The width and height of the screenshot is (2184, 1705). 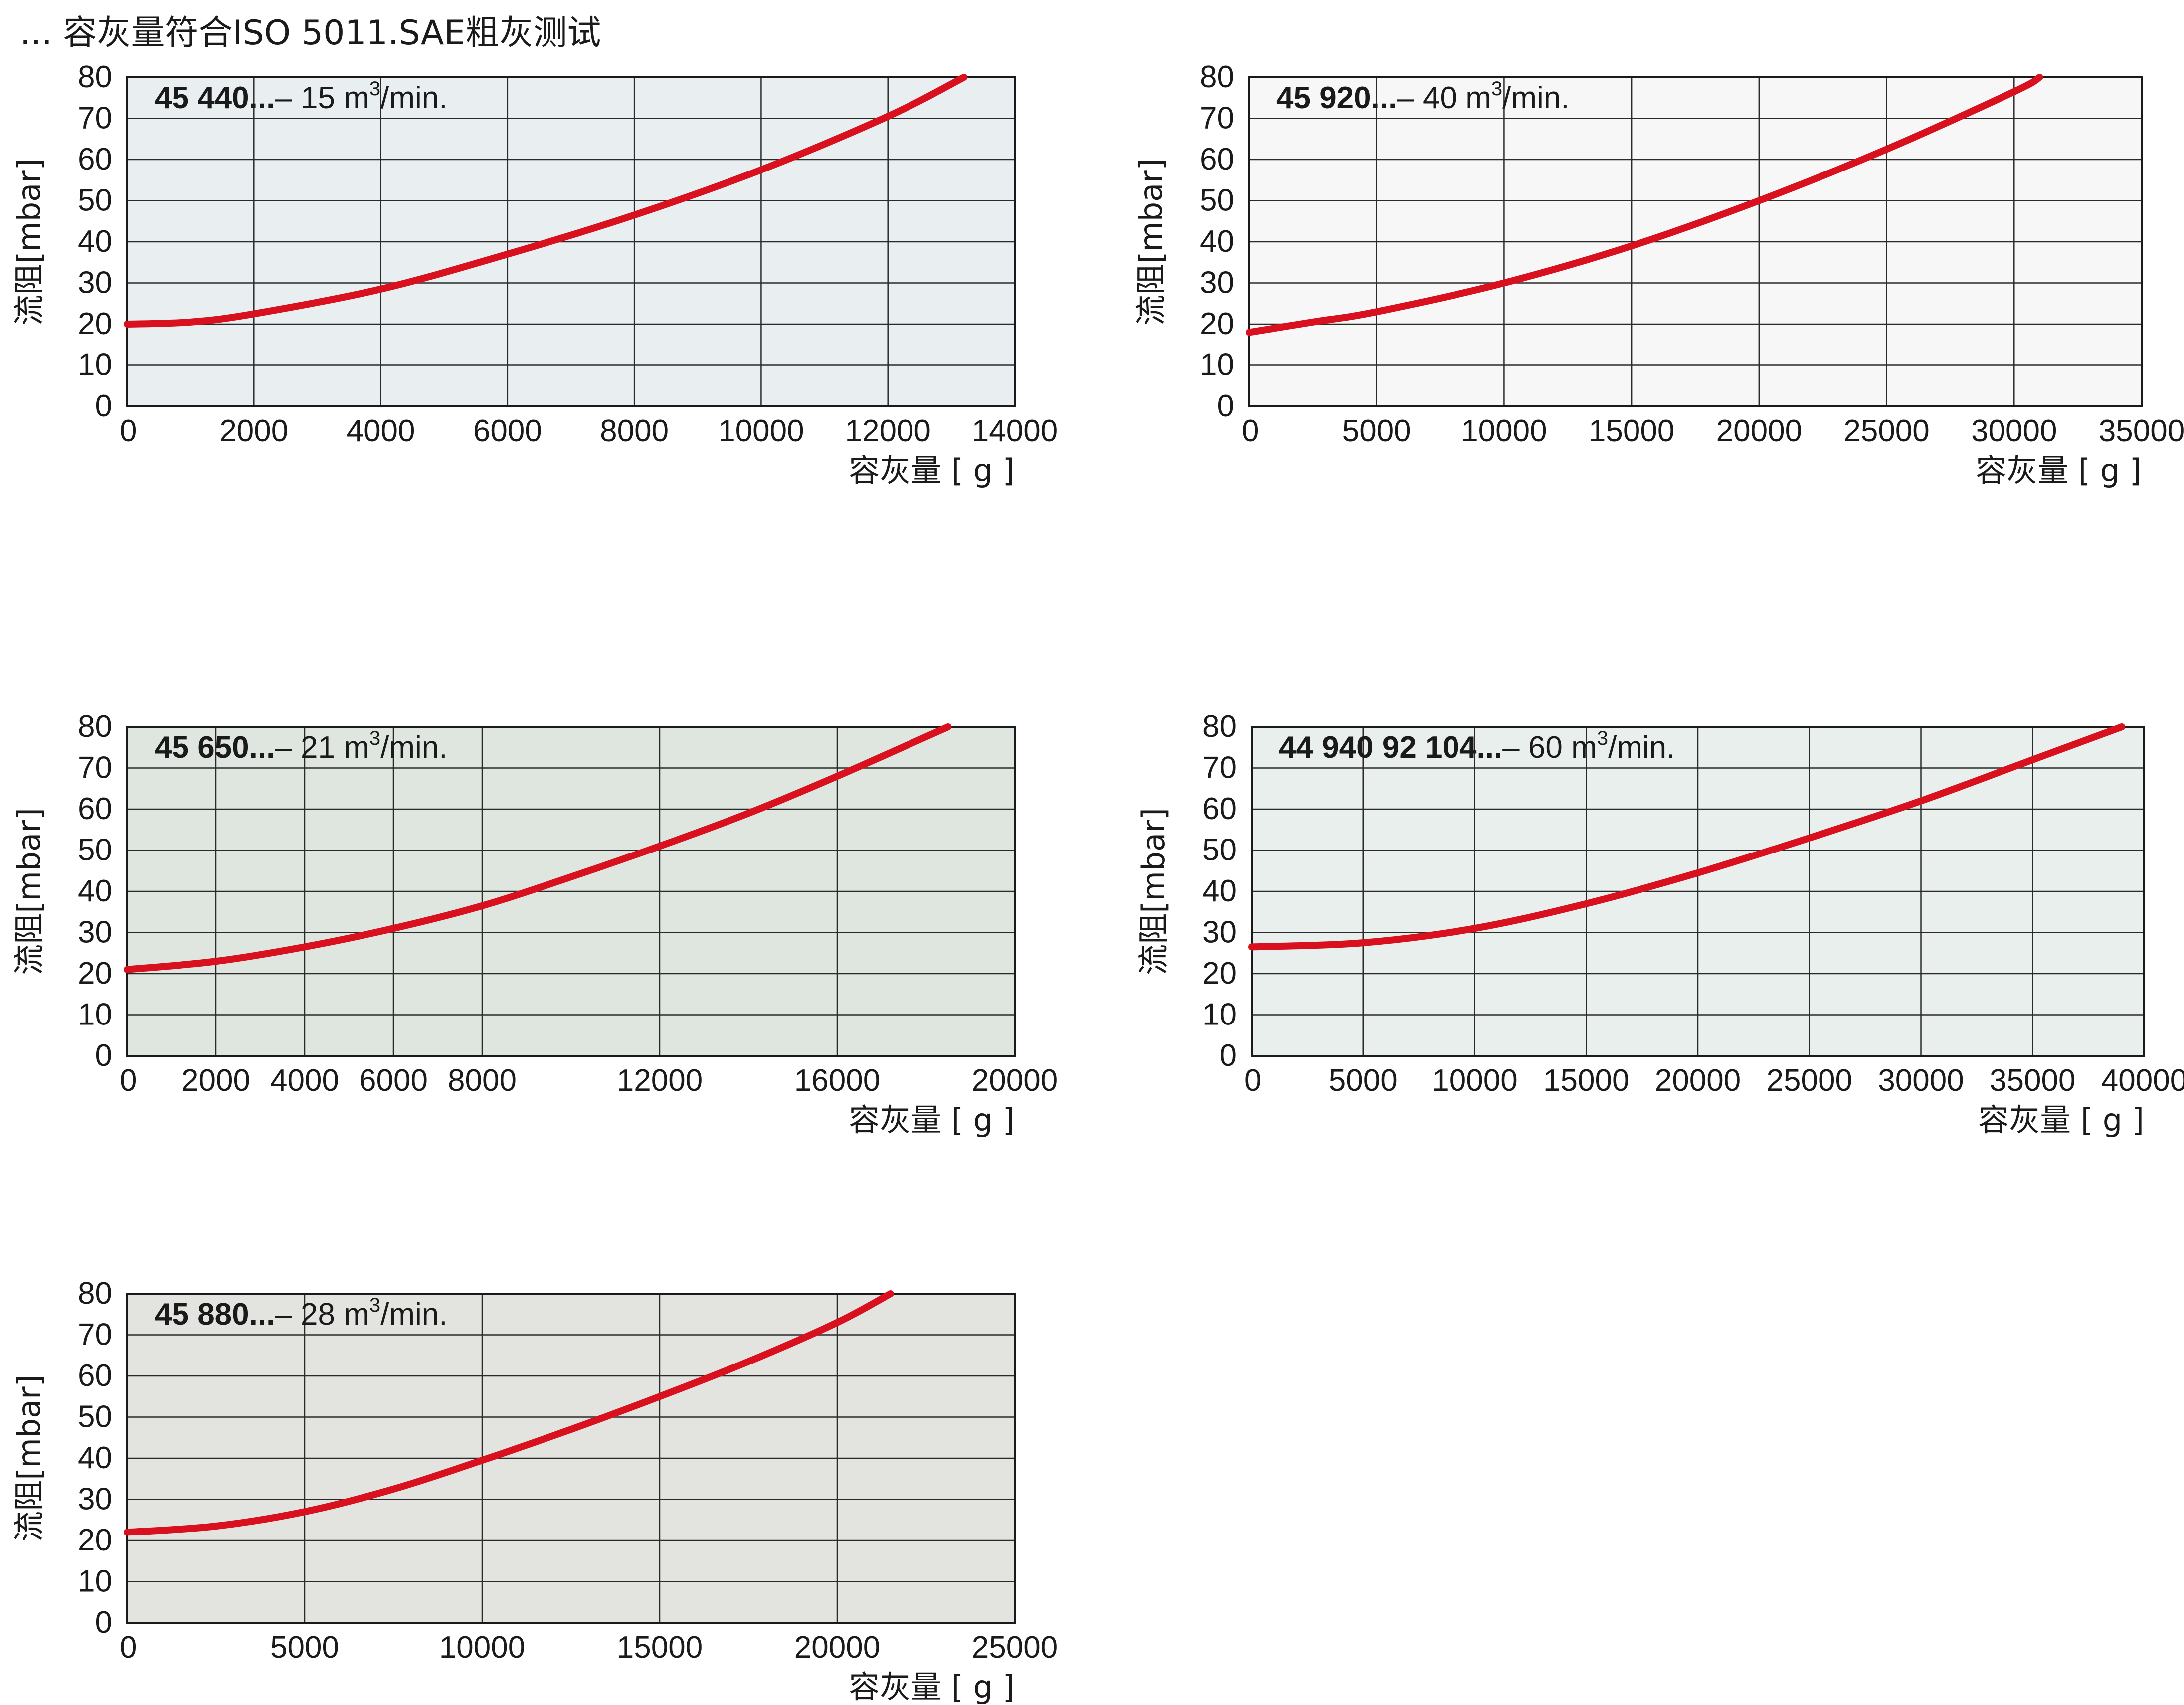 I want to click on chart-1-x-tick-label: 10000, so click(x=1504, y=431).